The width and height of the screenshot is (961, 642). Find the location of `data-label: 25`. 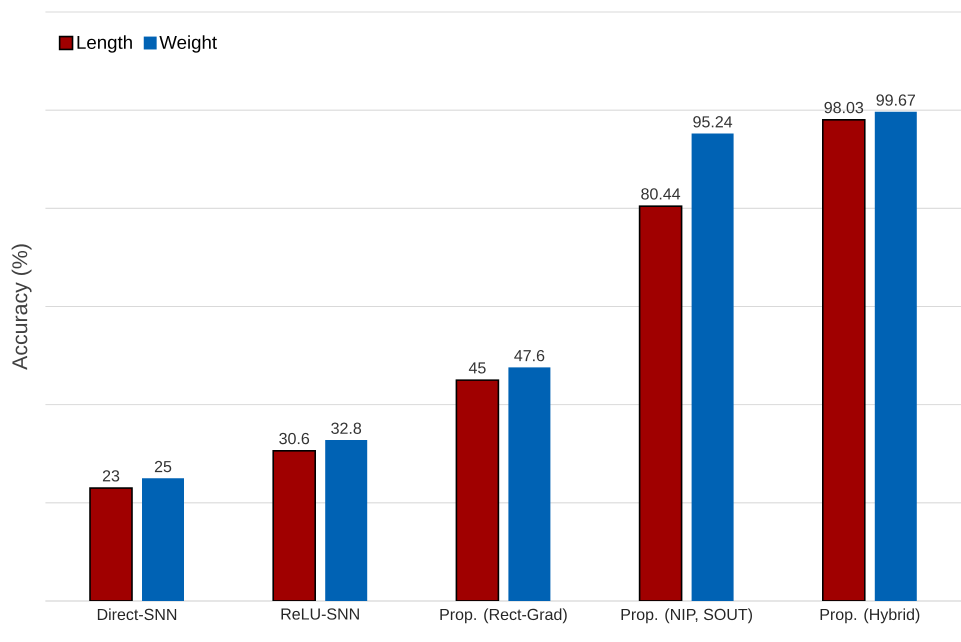

data-label: 25 is located at coordinates (163, 466).